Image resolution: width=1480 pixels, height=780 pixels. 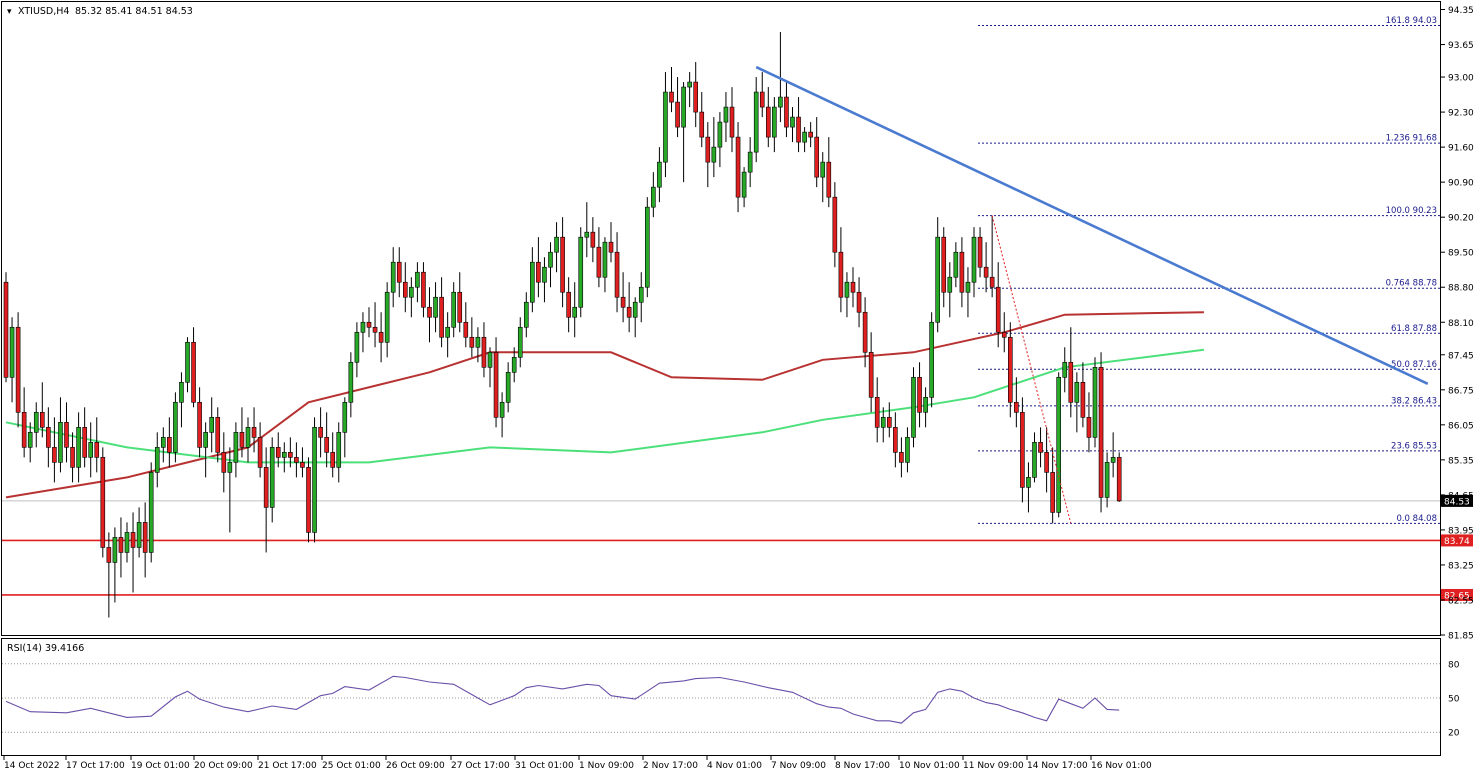 I want to click on y-axis-tick-label: 88.80, so click(x=1461, y=289).